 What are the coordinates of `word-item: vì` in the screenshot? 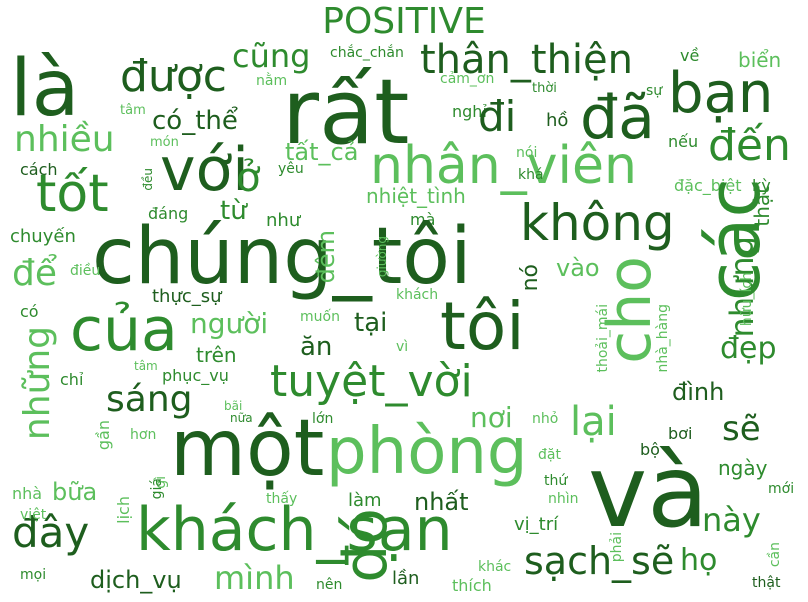 It's located at (402, 347).